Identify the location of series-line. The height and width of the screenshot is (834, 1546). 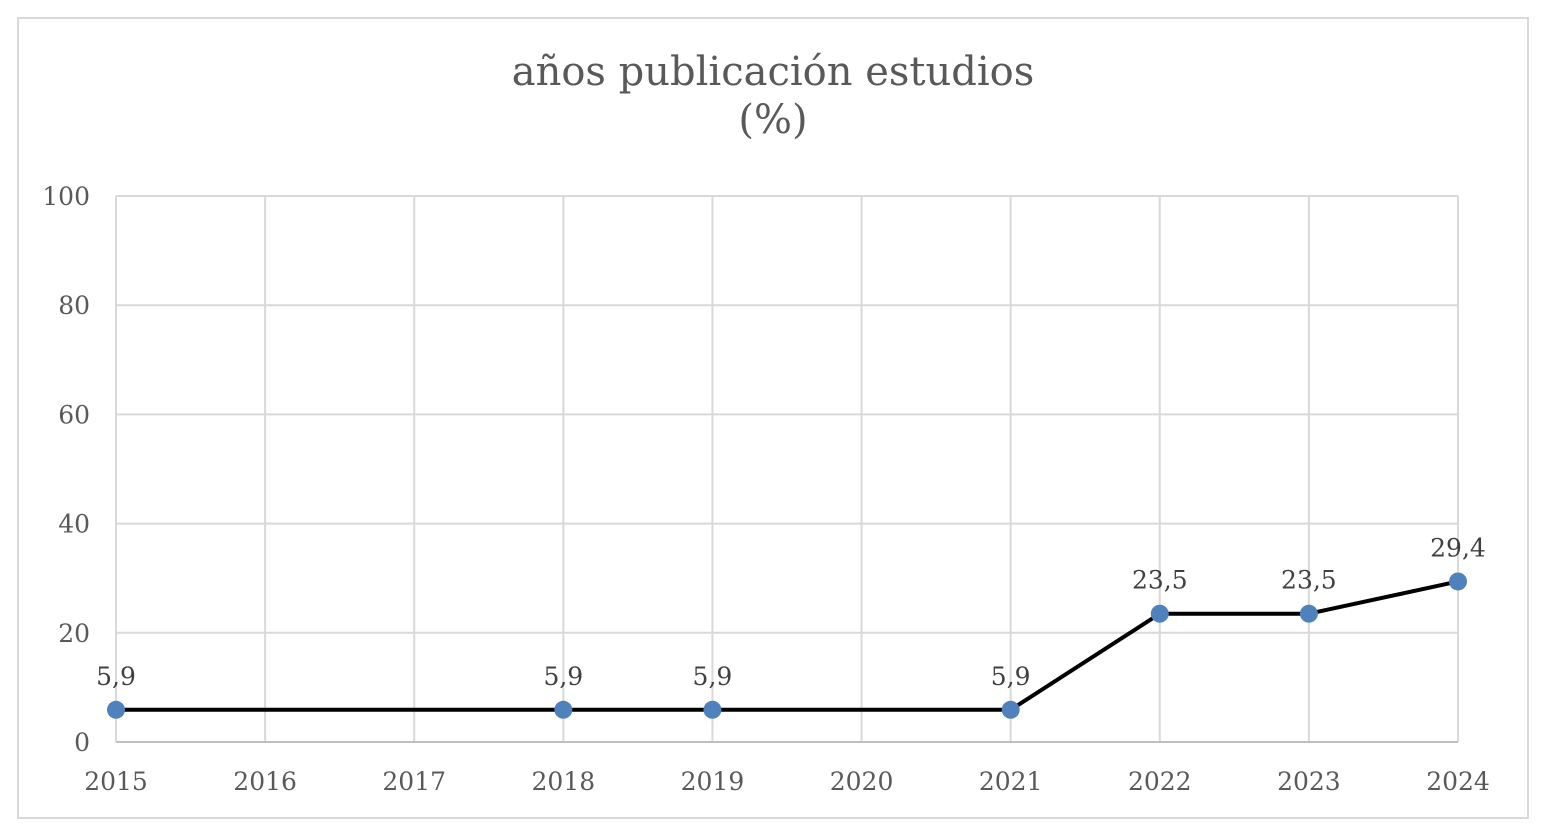
(787, 645).